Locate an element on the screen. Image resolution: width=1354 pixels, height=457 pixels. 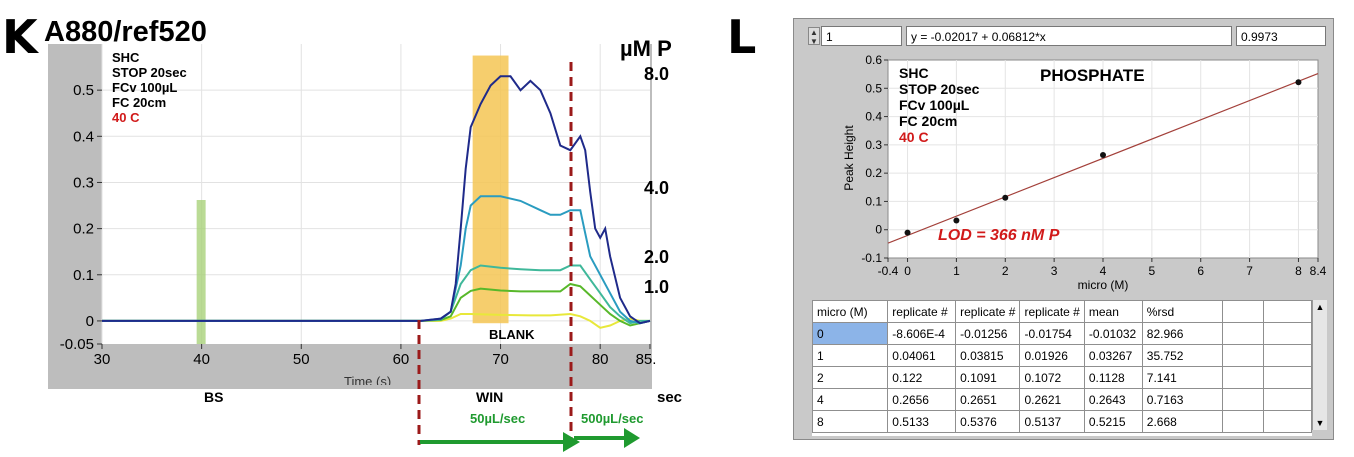
table-cell: 0.2621 is located at coordinates (1052, 399).